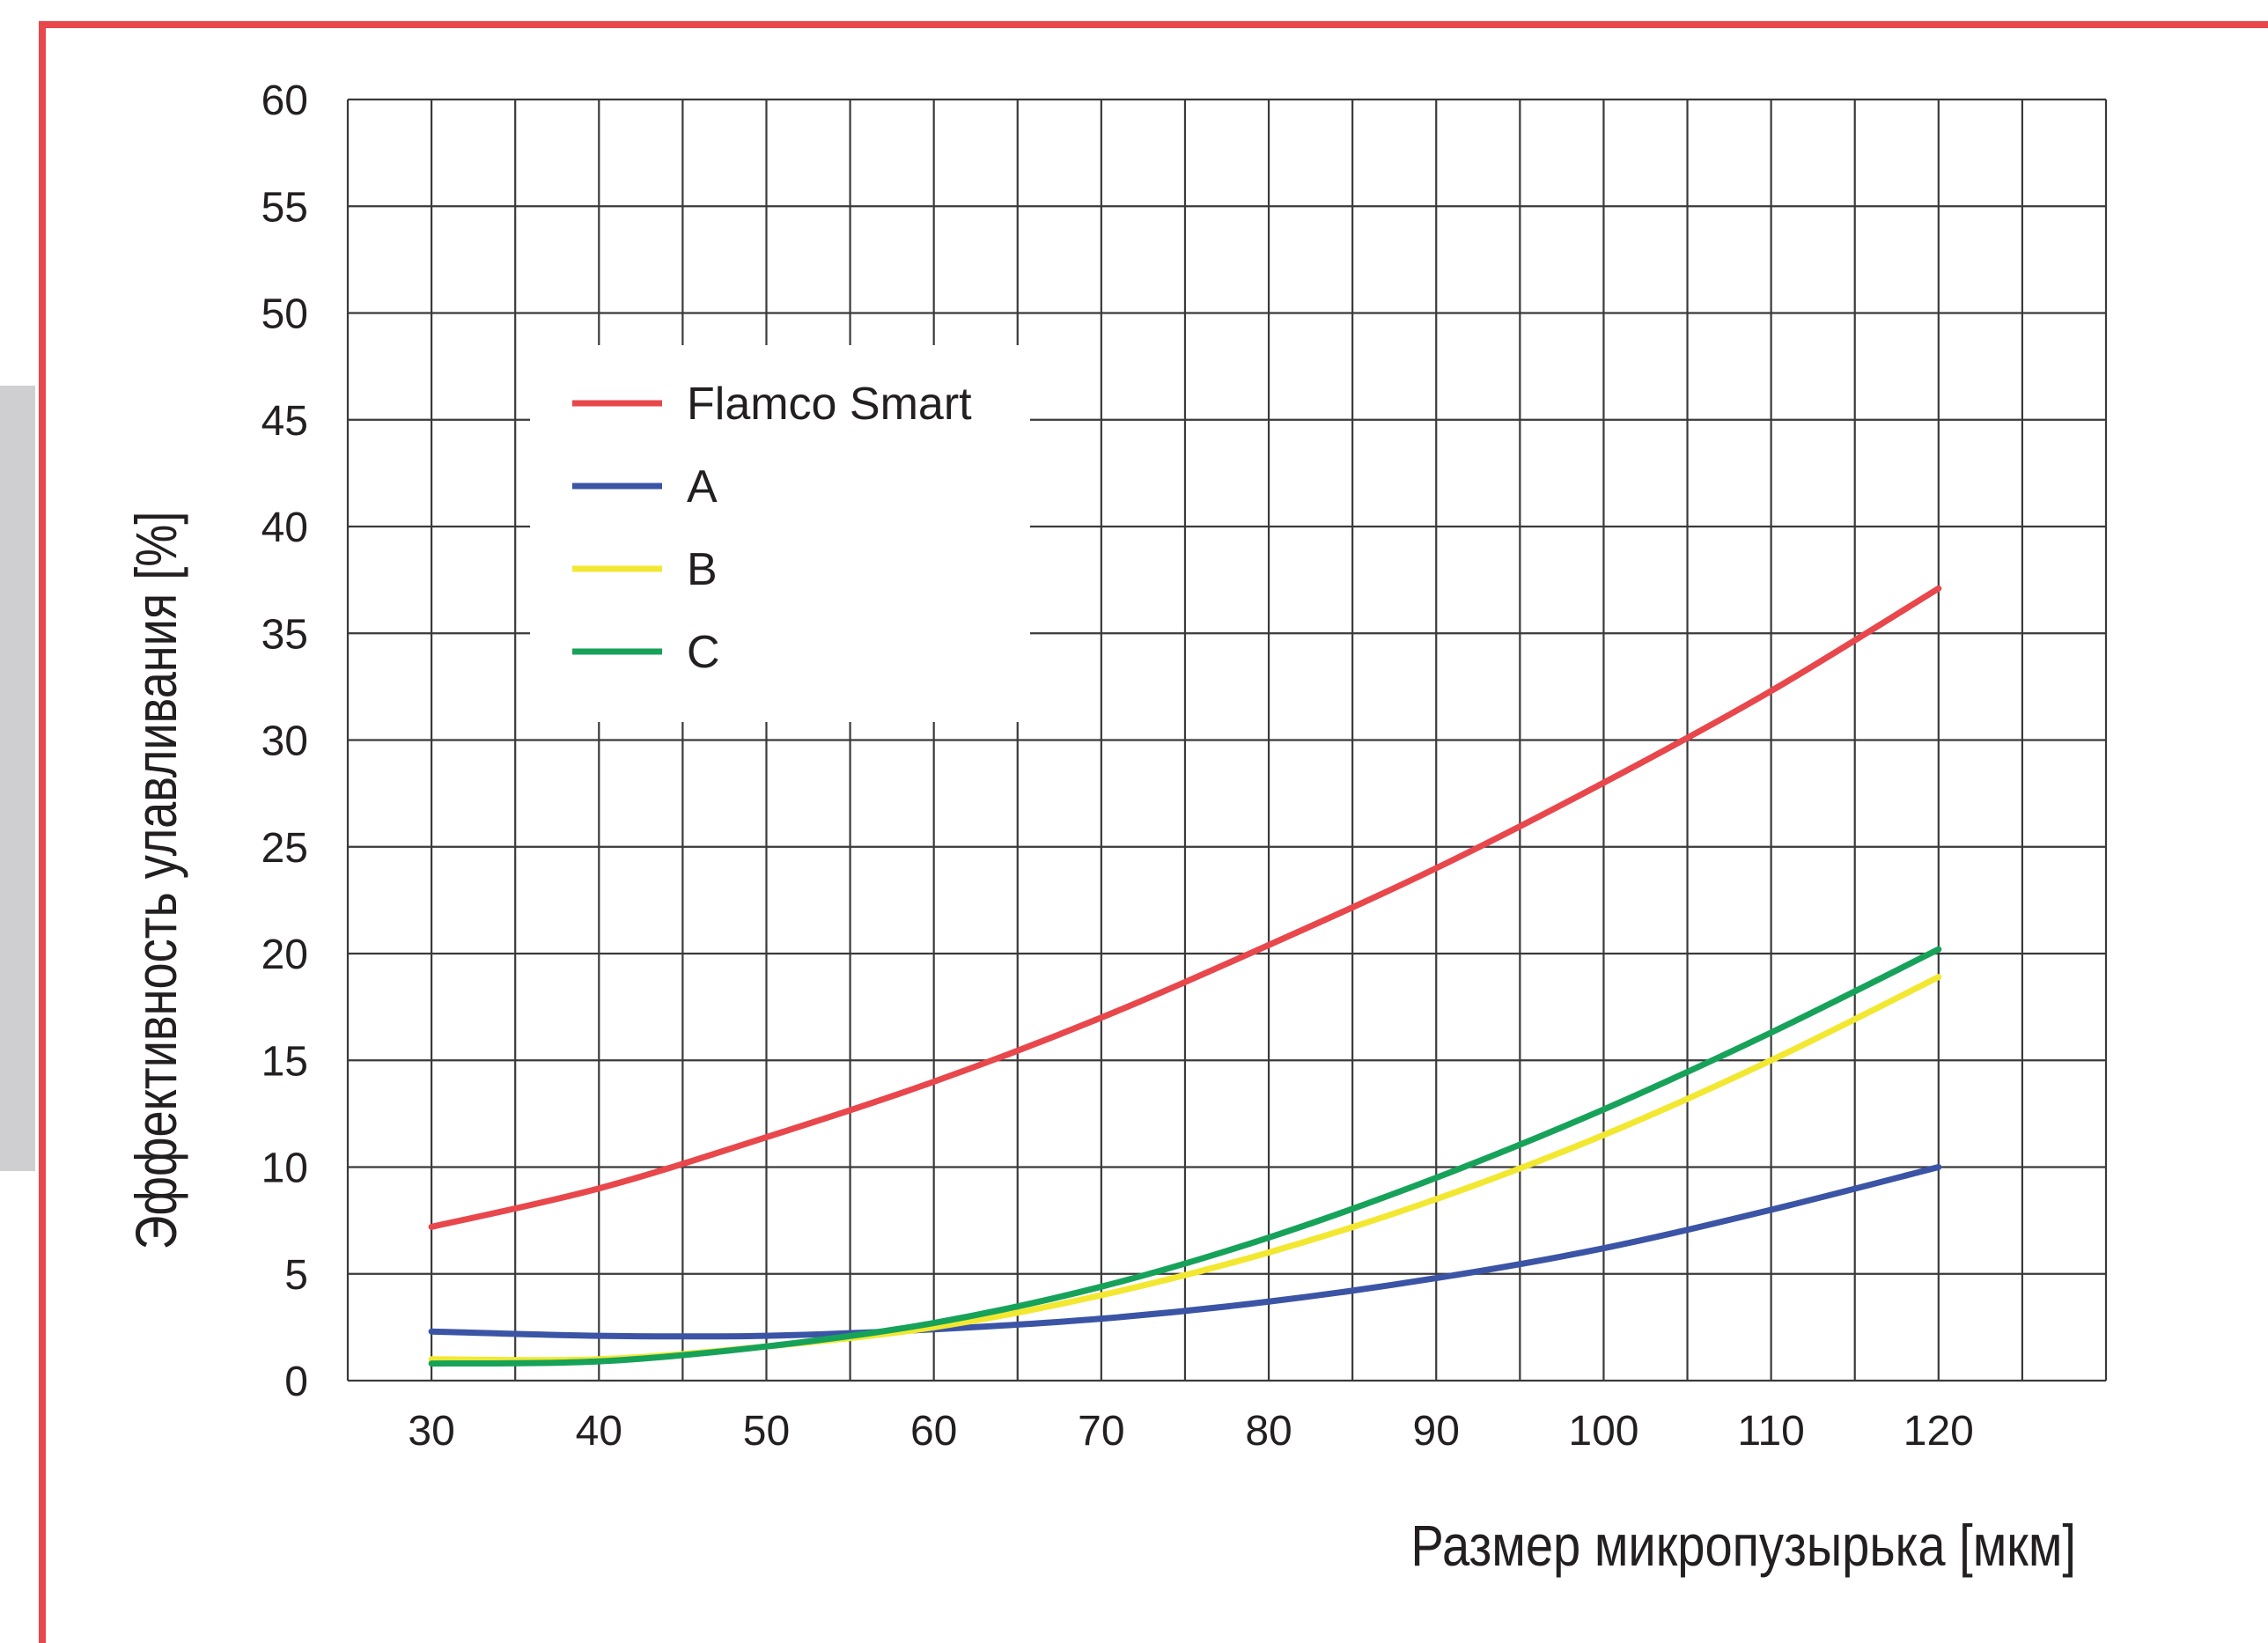 This screenshot has height=1643, width=2268. What do you see at coordinates (296, 1382) in the screenshot?
I see `y-tick-label: 0` at bounding box center [296, 1382].